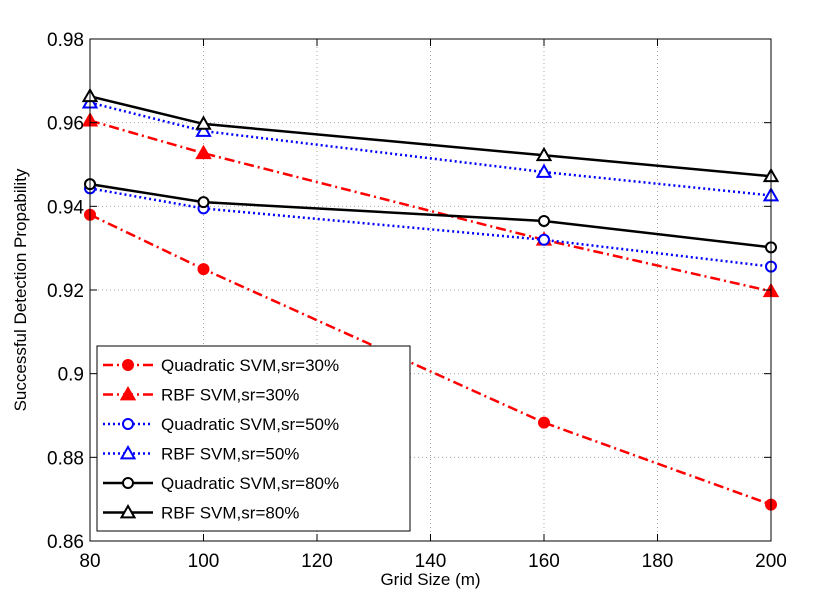 This screenshot has width=830, height=601. I want to click on legend-label: RBF SVM,sr=30%, so click(230, 395).